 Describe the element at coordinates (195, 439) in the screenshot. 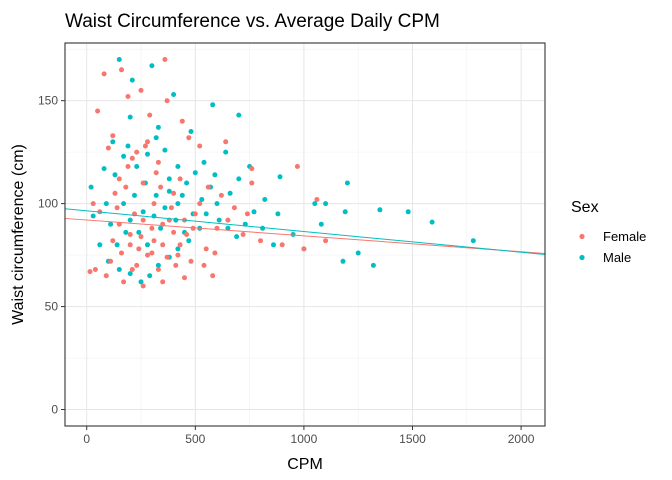

I see `x-tick-label: 500` at that location.